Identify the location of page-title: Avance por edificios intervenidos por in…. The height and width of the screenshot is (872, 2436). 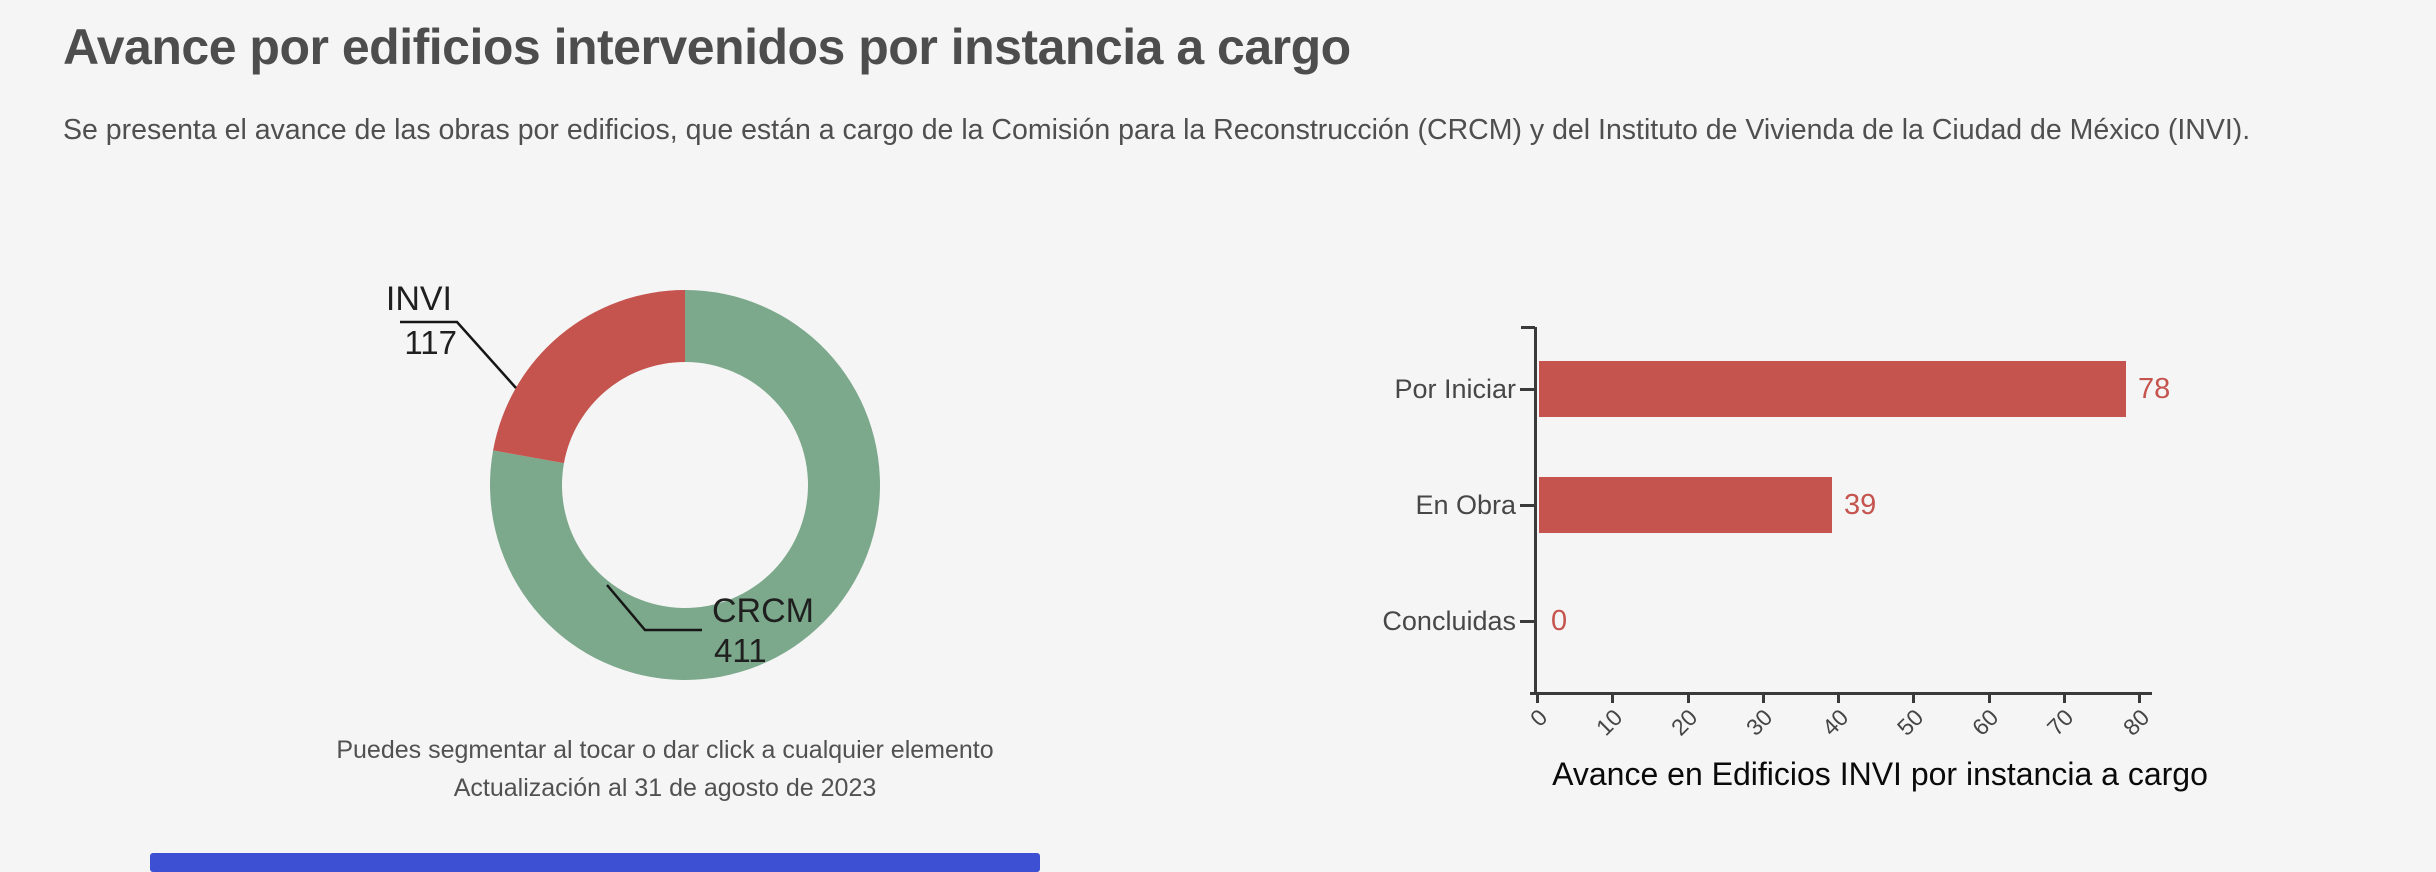
(707, 47).